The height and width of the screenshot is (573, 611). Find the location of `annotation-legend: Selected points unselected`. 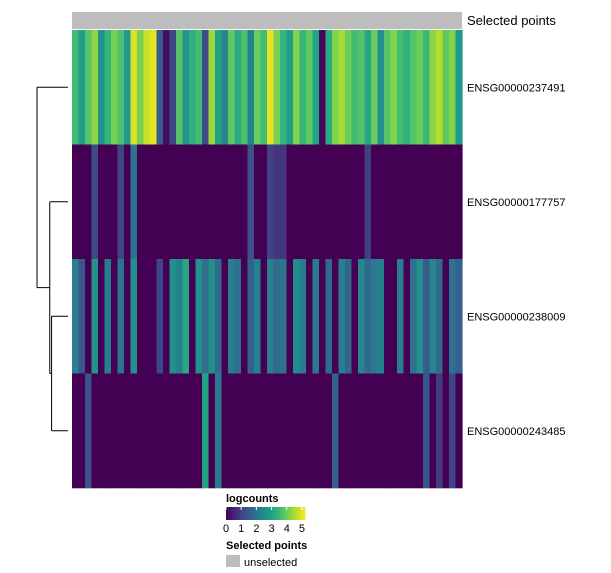

annotation-legend: Selected points unselected is located at coordinates (266, 554).